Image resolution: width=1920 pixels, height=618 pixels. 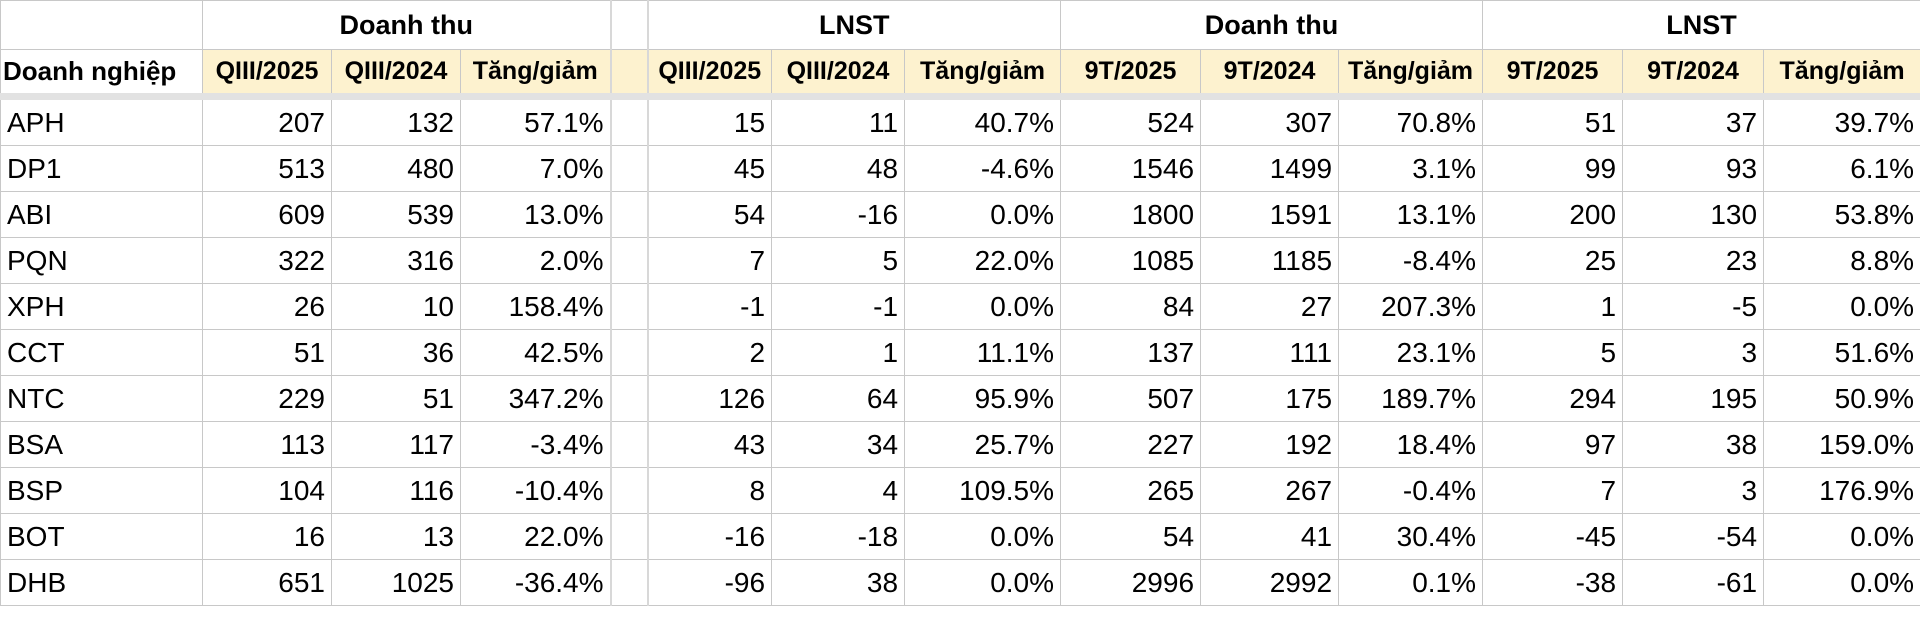 I want to click on value-cell: 48, so click(x=838, y=168).